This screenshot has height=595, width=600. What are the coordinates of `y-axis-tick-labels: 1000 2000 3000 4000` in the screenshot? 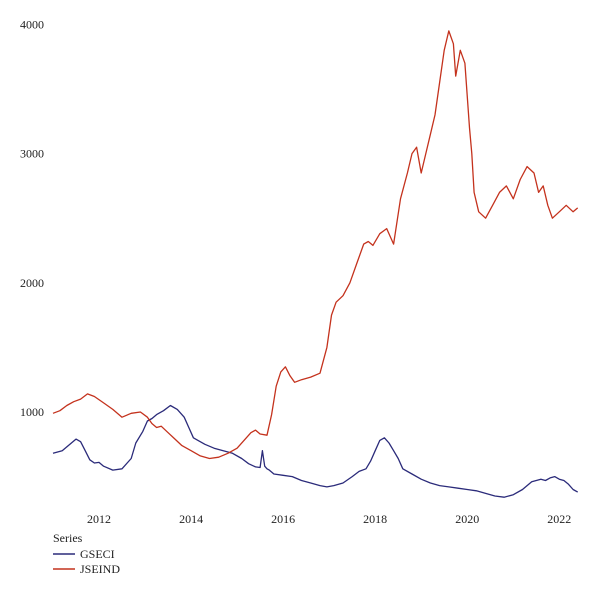 It's located at (32, 218).